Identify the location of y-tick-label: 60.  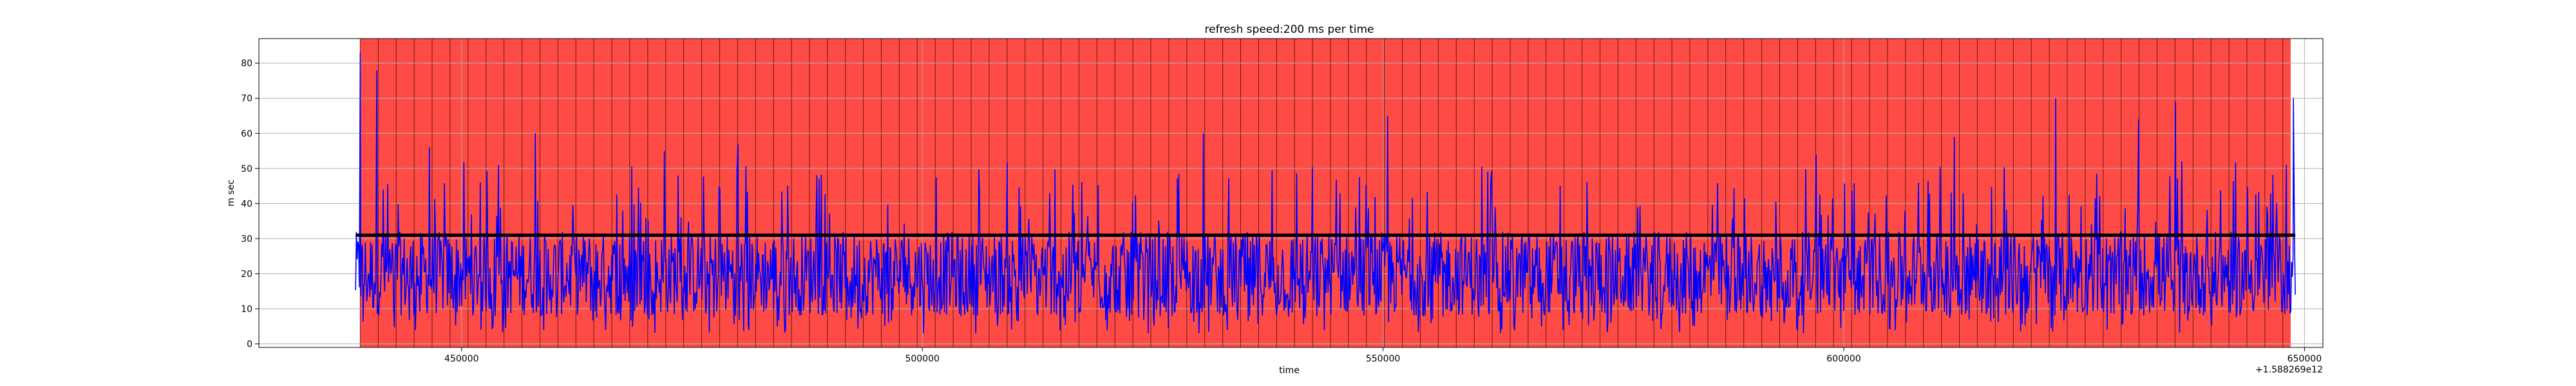
(247, 134).